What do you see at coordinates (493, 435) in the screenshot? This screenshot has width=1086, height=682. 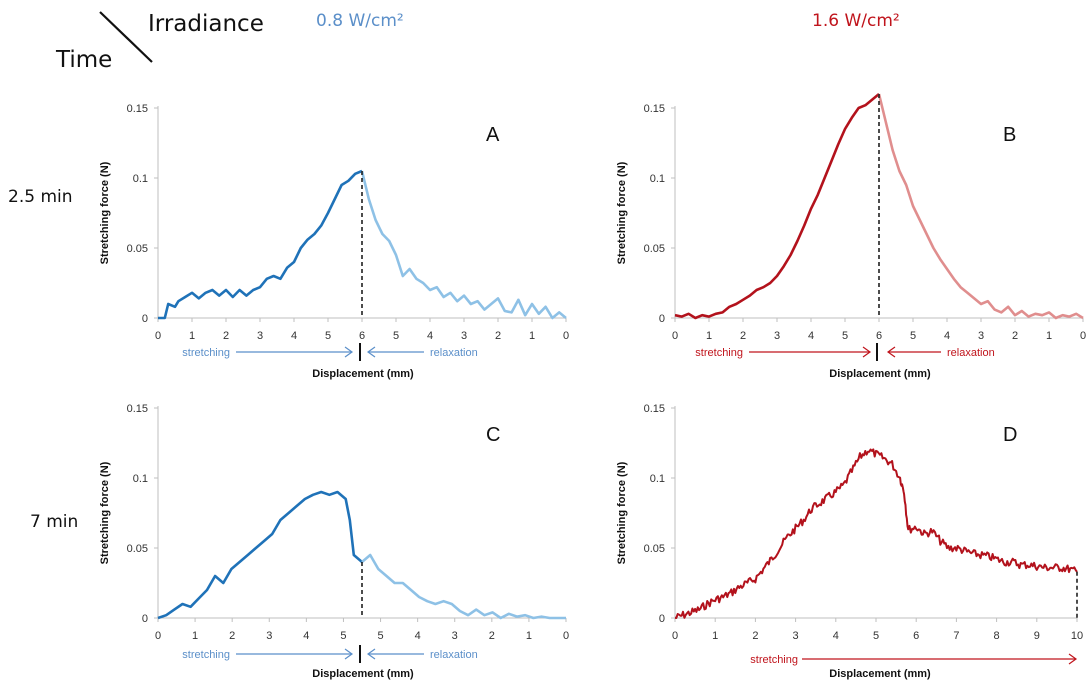 I see `panel-label: C` at bounding box center [493, 435].